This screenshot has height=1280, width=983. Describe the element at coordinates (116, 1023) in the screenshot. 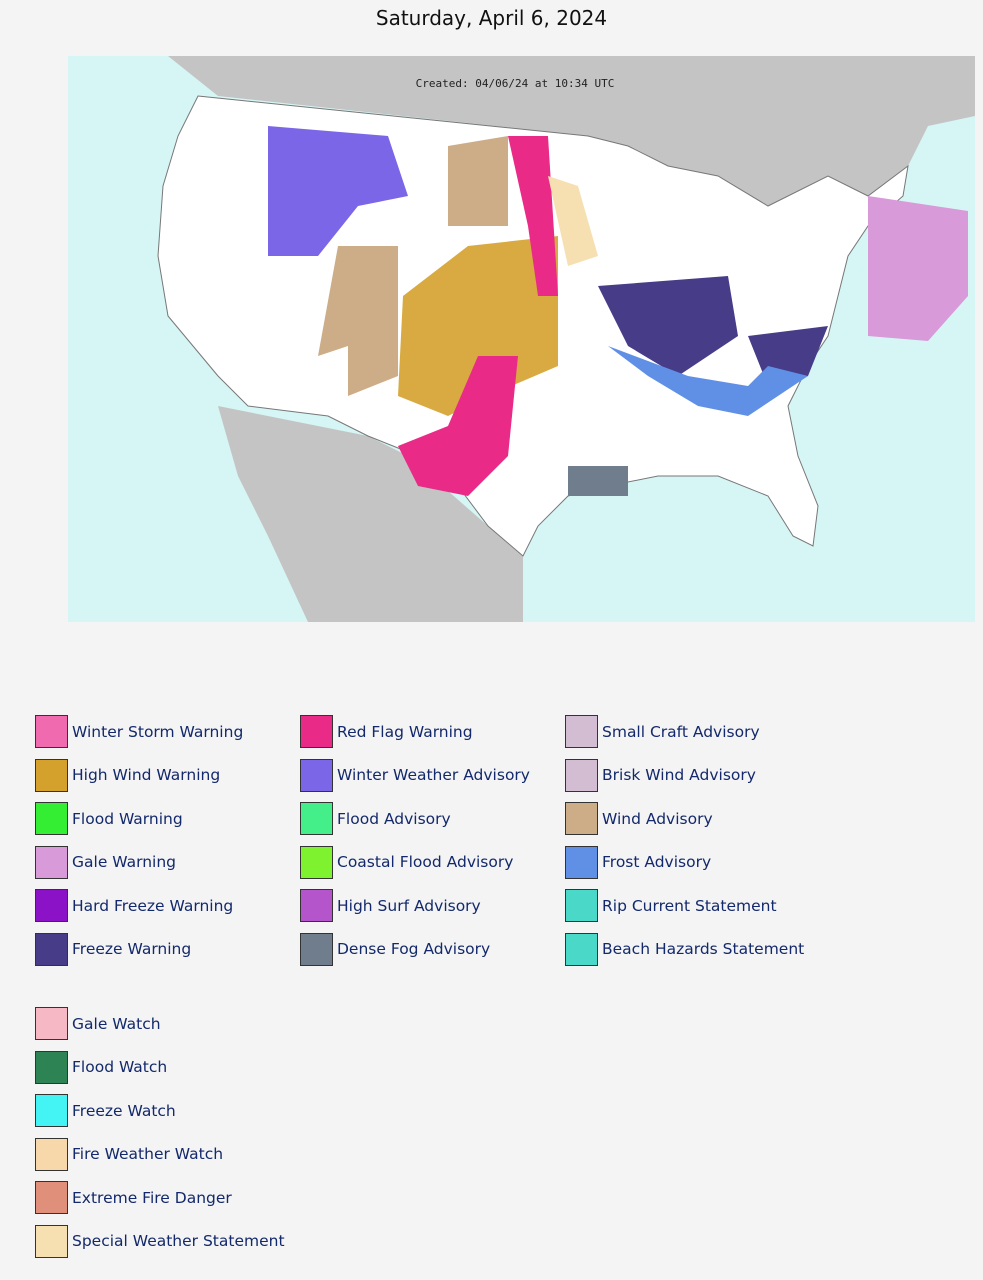

I see `legend-label: Gale Watch` at that location.